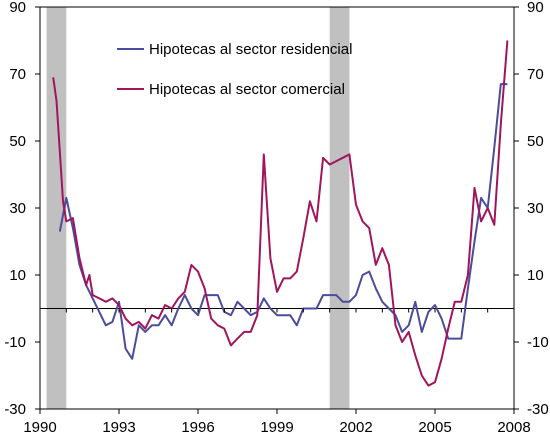 The height and width of the screenshot is (440, 550). What do you see at coordinates (17, 275) in the screenshot?
I see `y-tick-label-left: 10` at bounding box center [17, 275].